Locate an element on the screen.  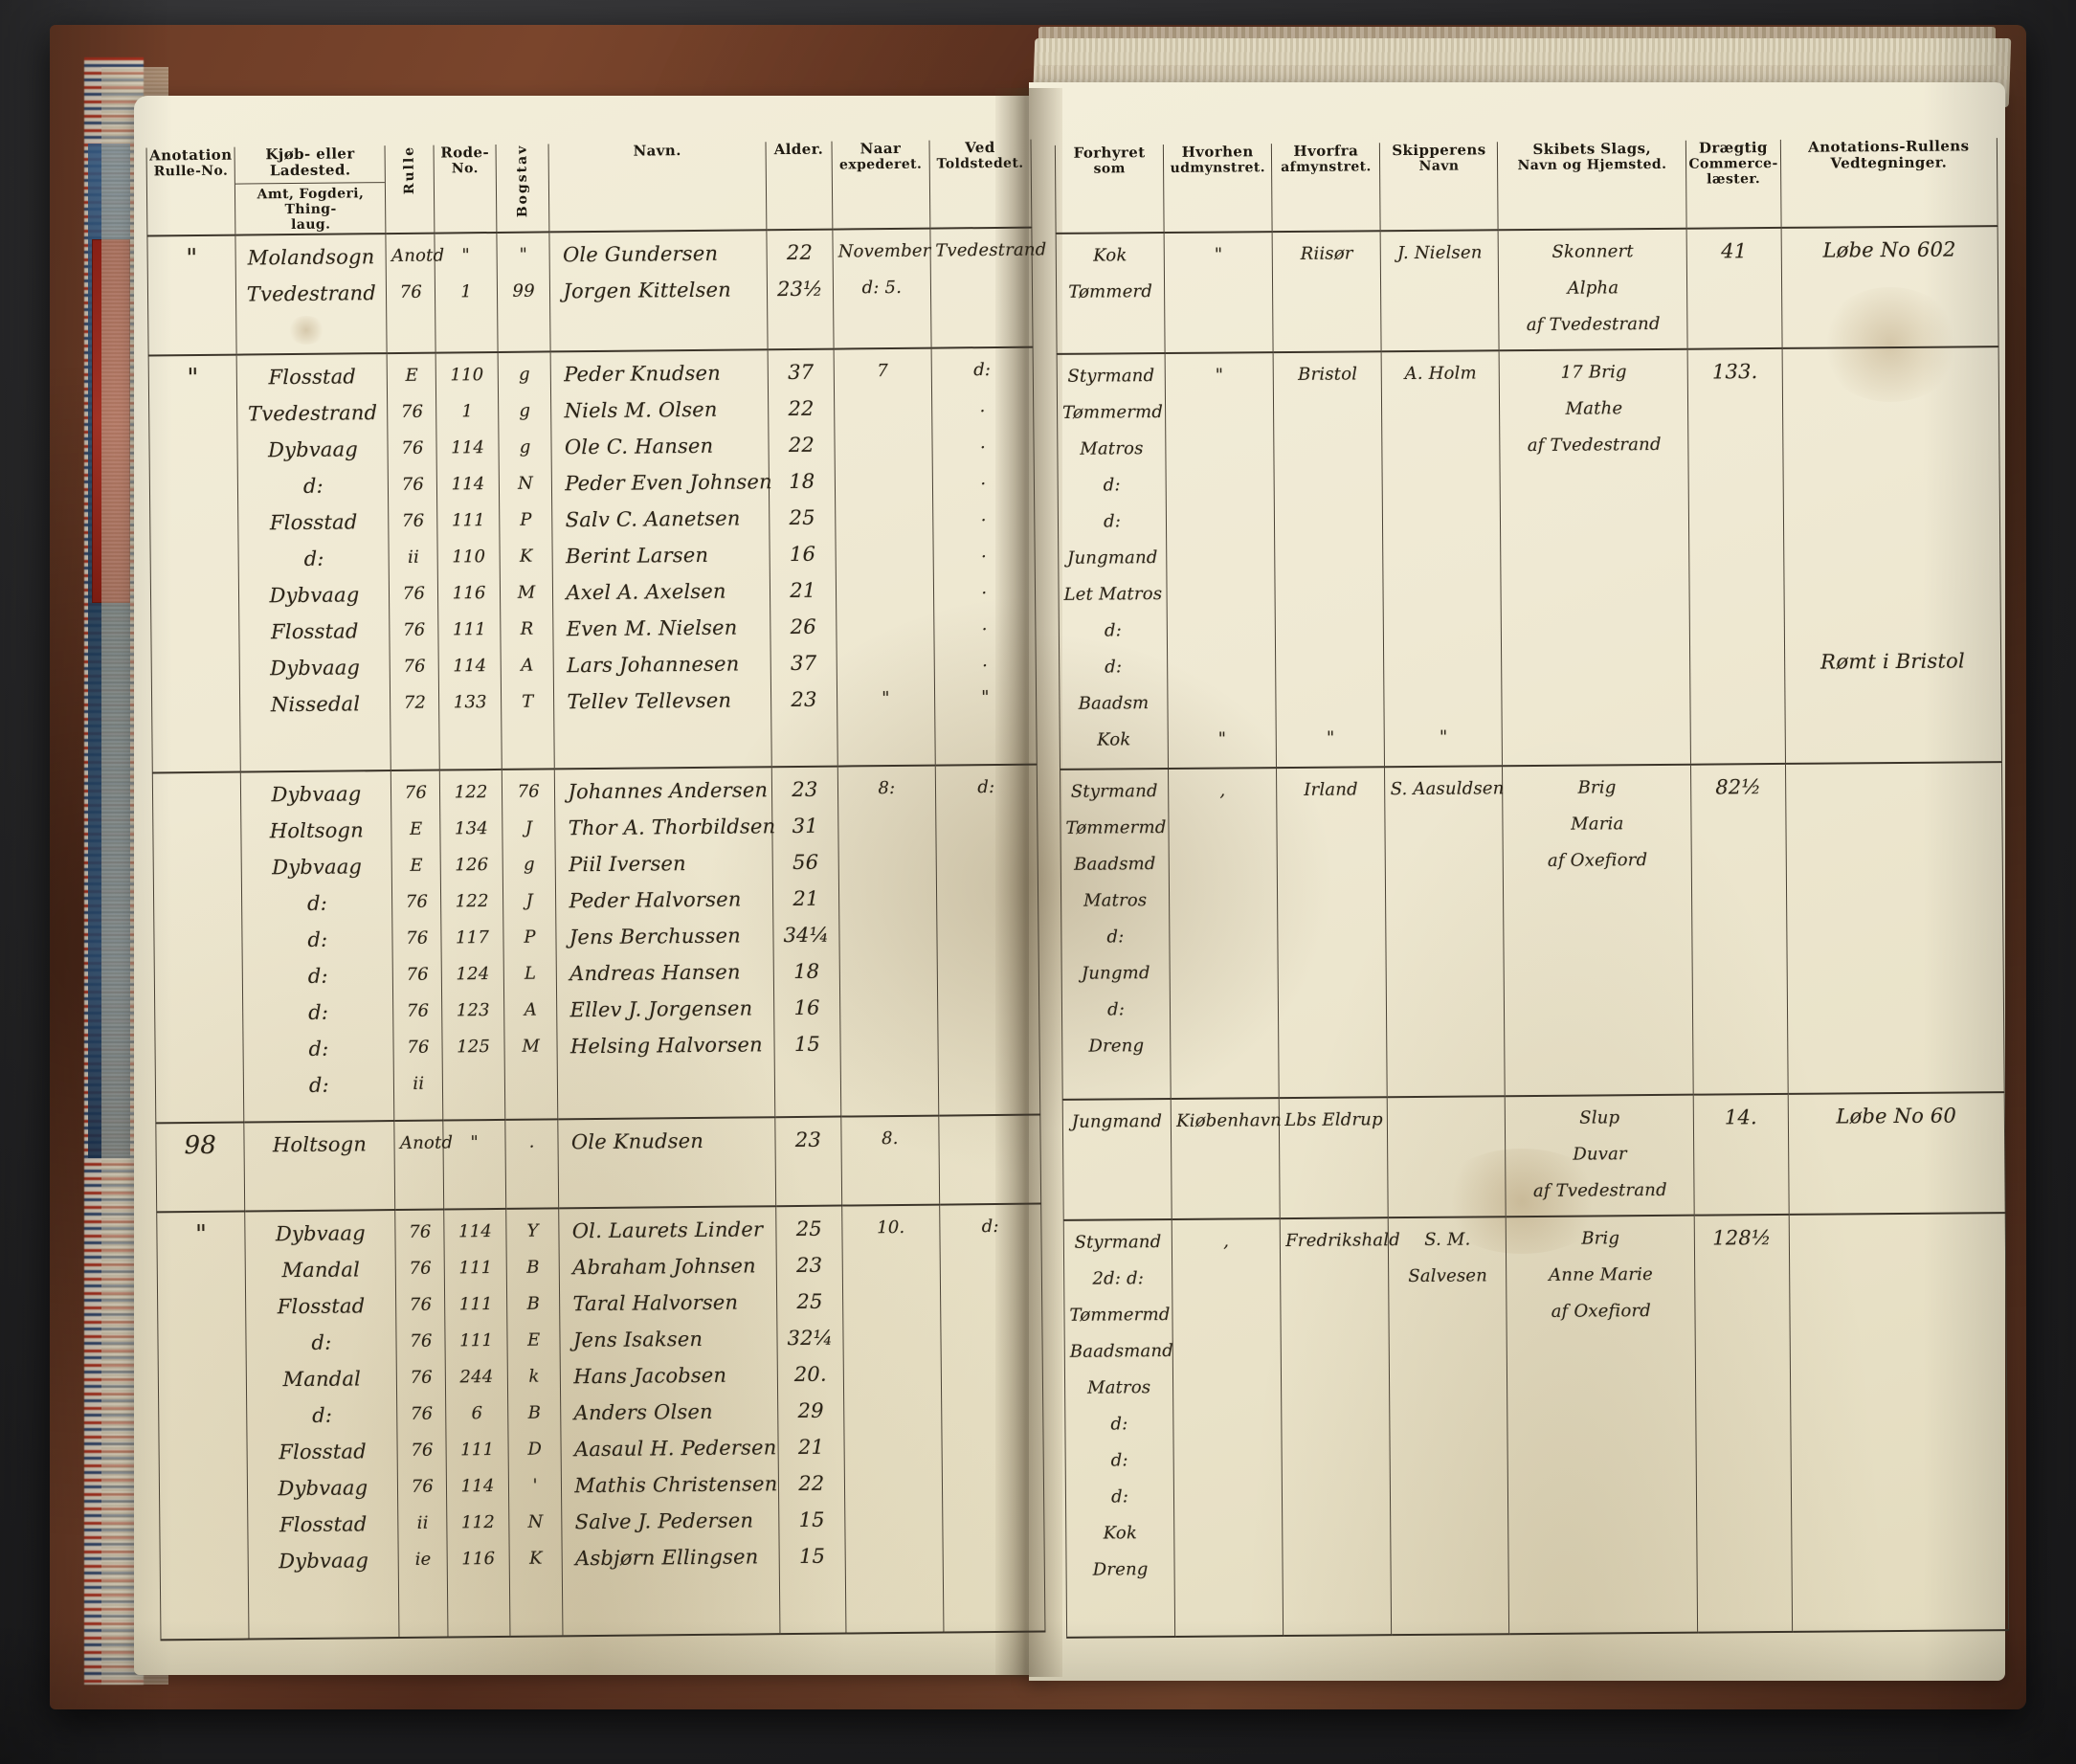
destination-cell: Kiøbenhavn is located at coordinates (1227, 1158).